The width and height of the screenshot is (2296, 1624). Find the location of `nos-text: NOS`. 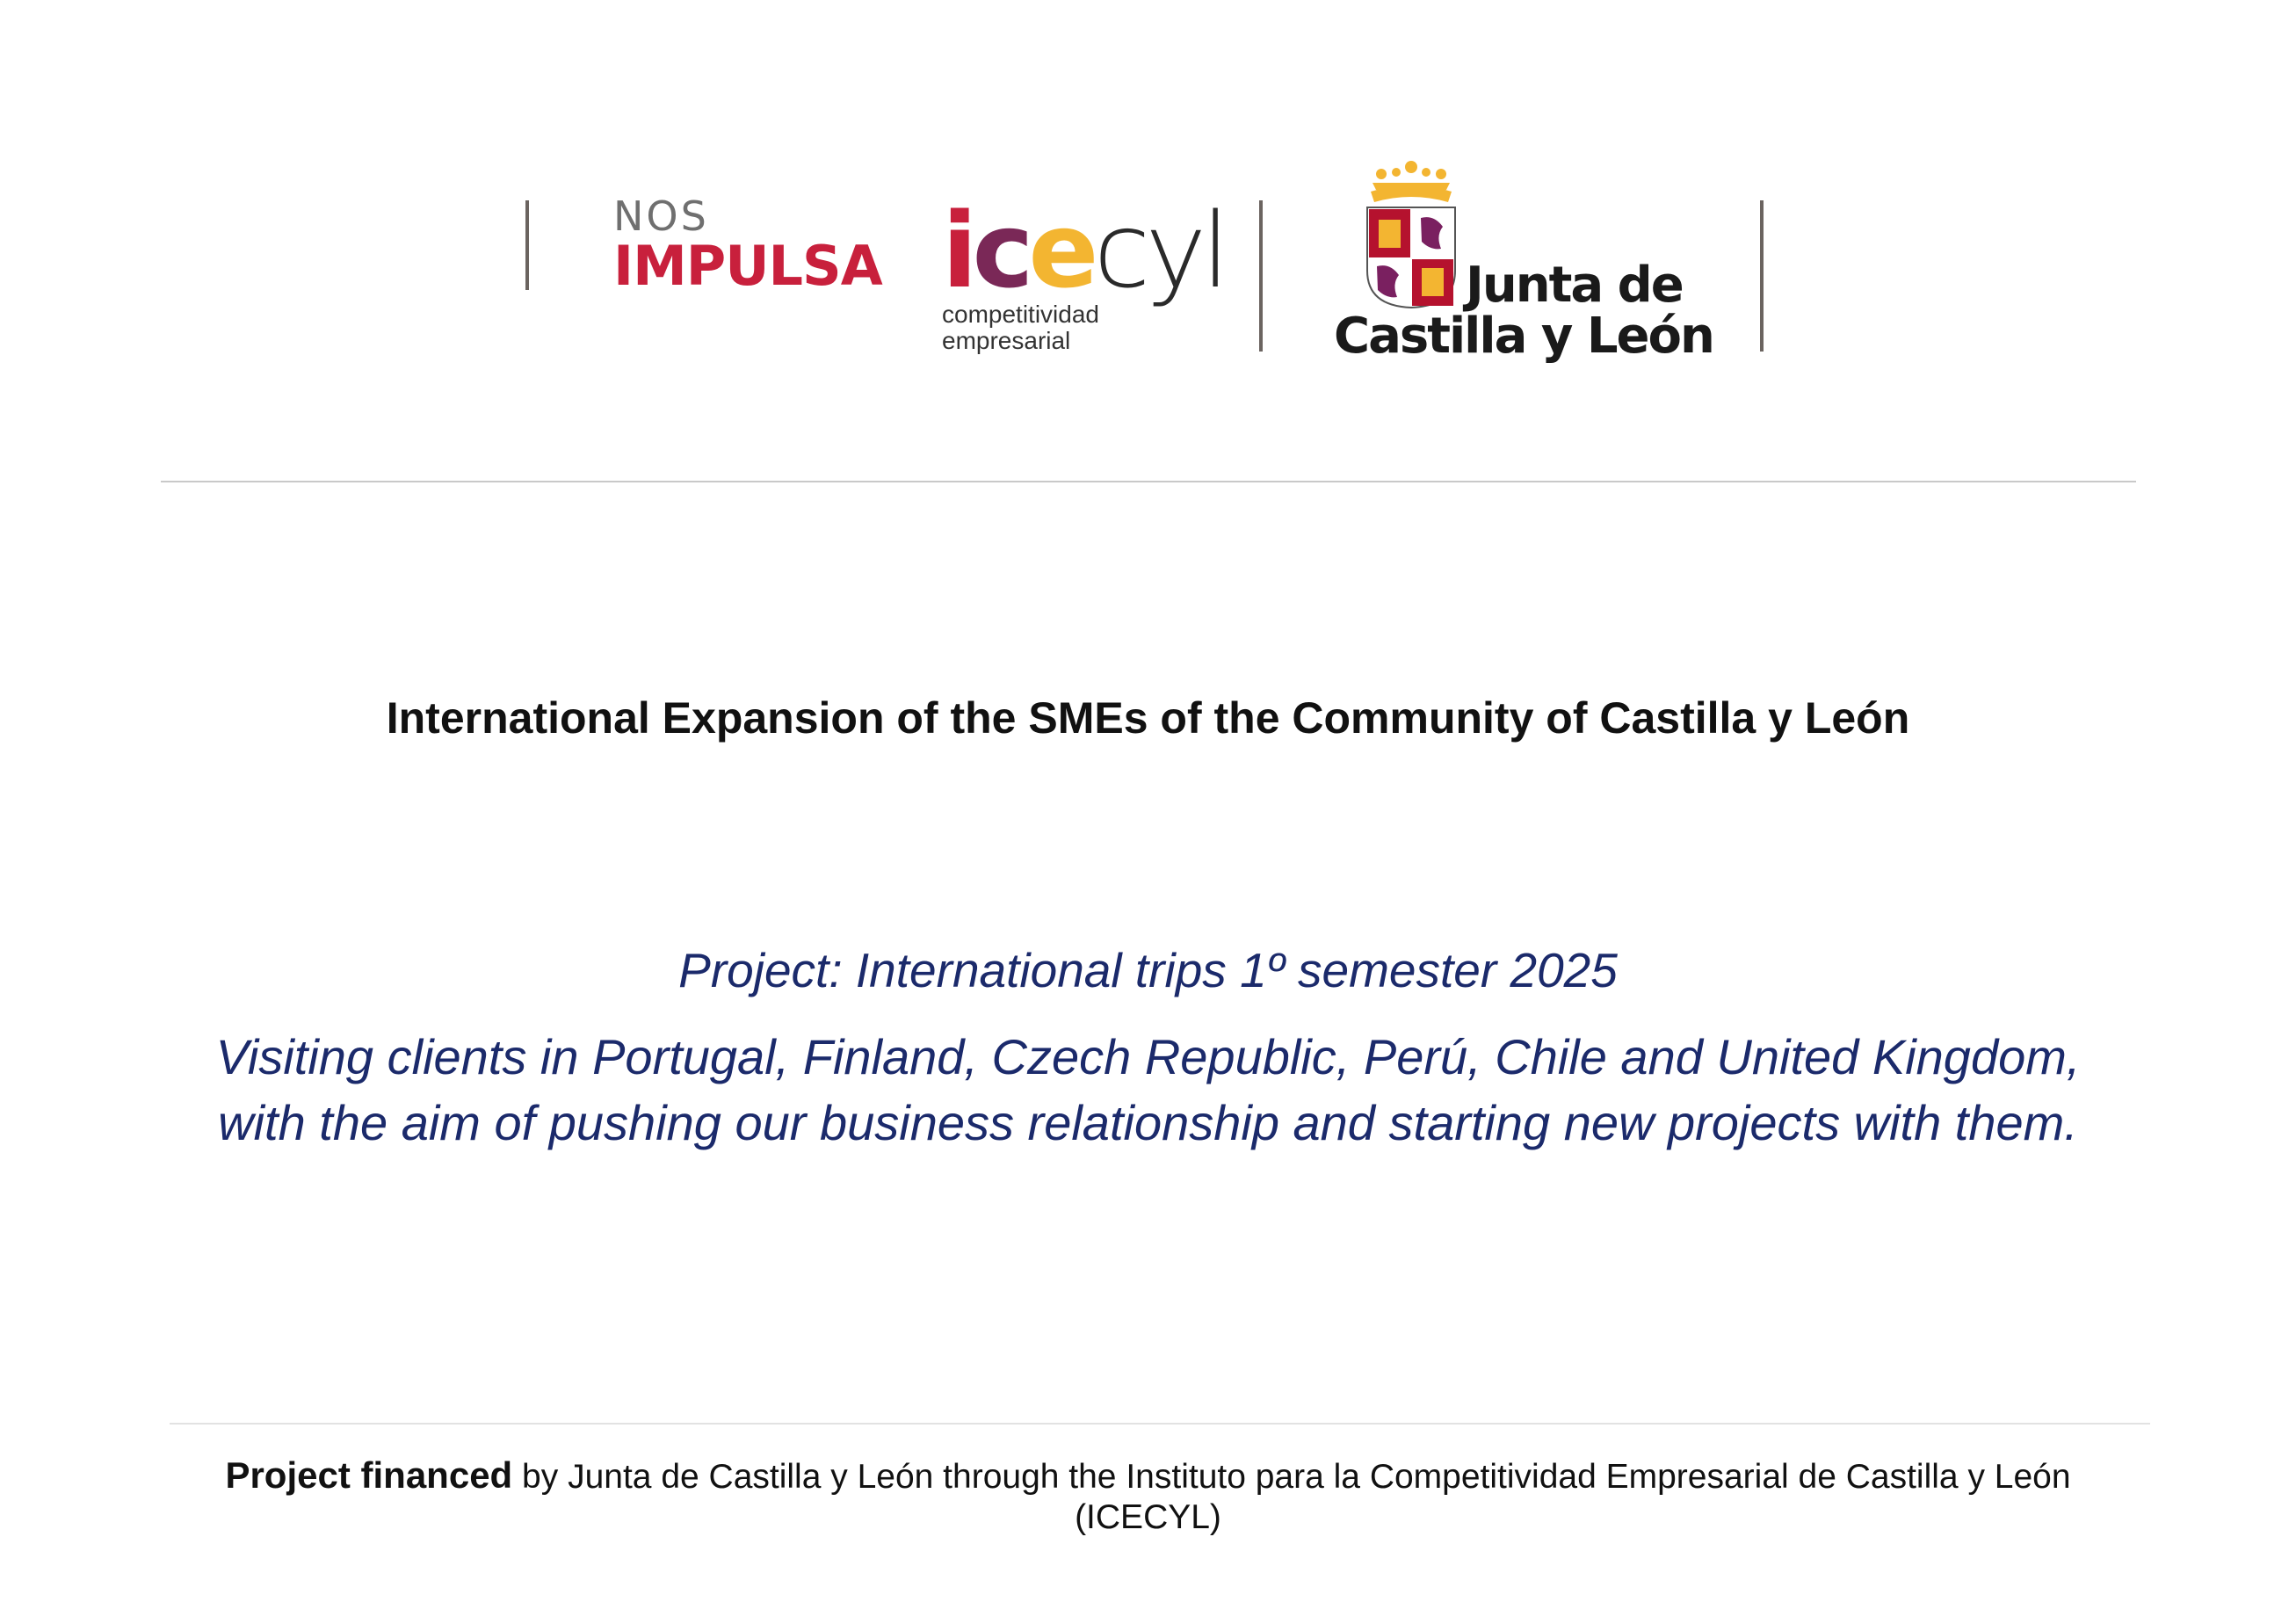

nos-text: NOS is located at coordinates (661, 216).